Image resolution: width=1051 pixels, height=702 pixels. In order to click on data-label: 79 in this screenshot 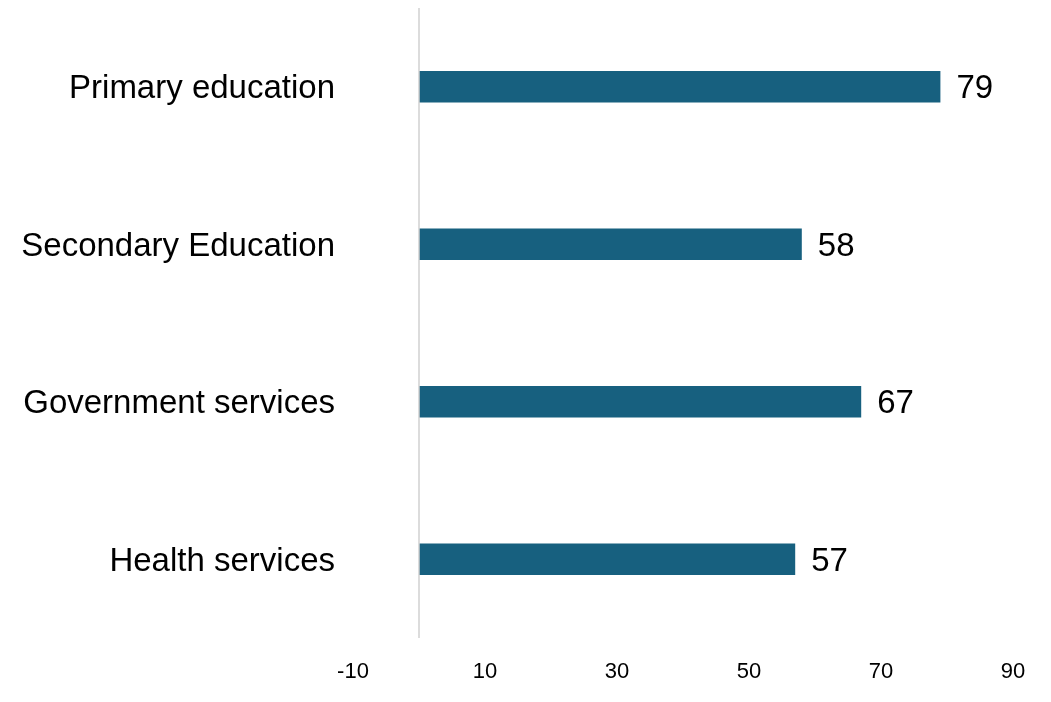, I will do `click(975, 87)`.